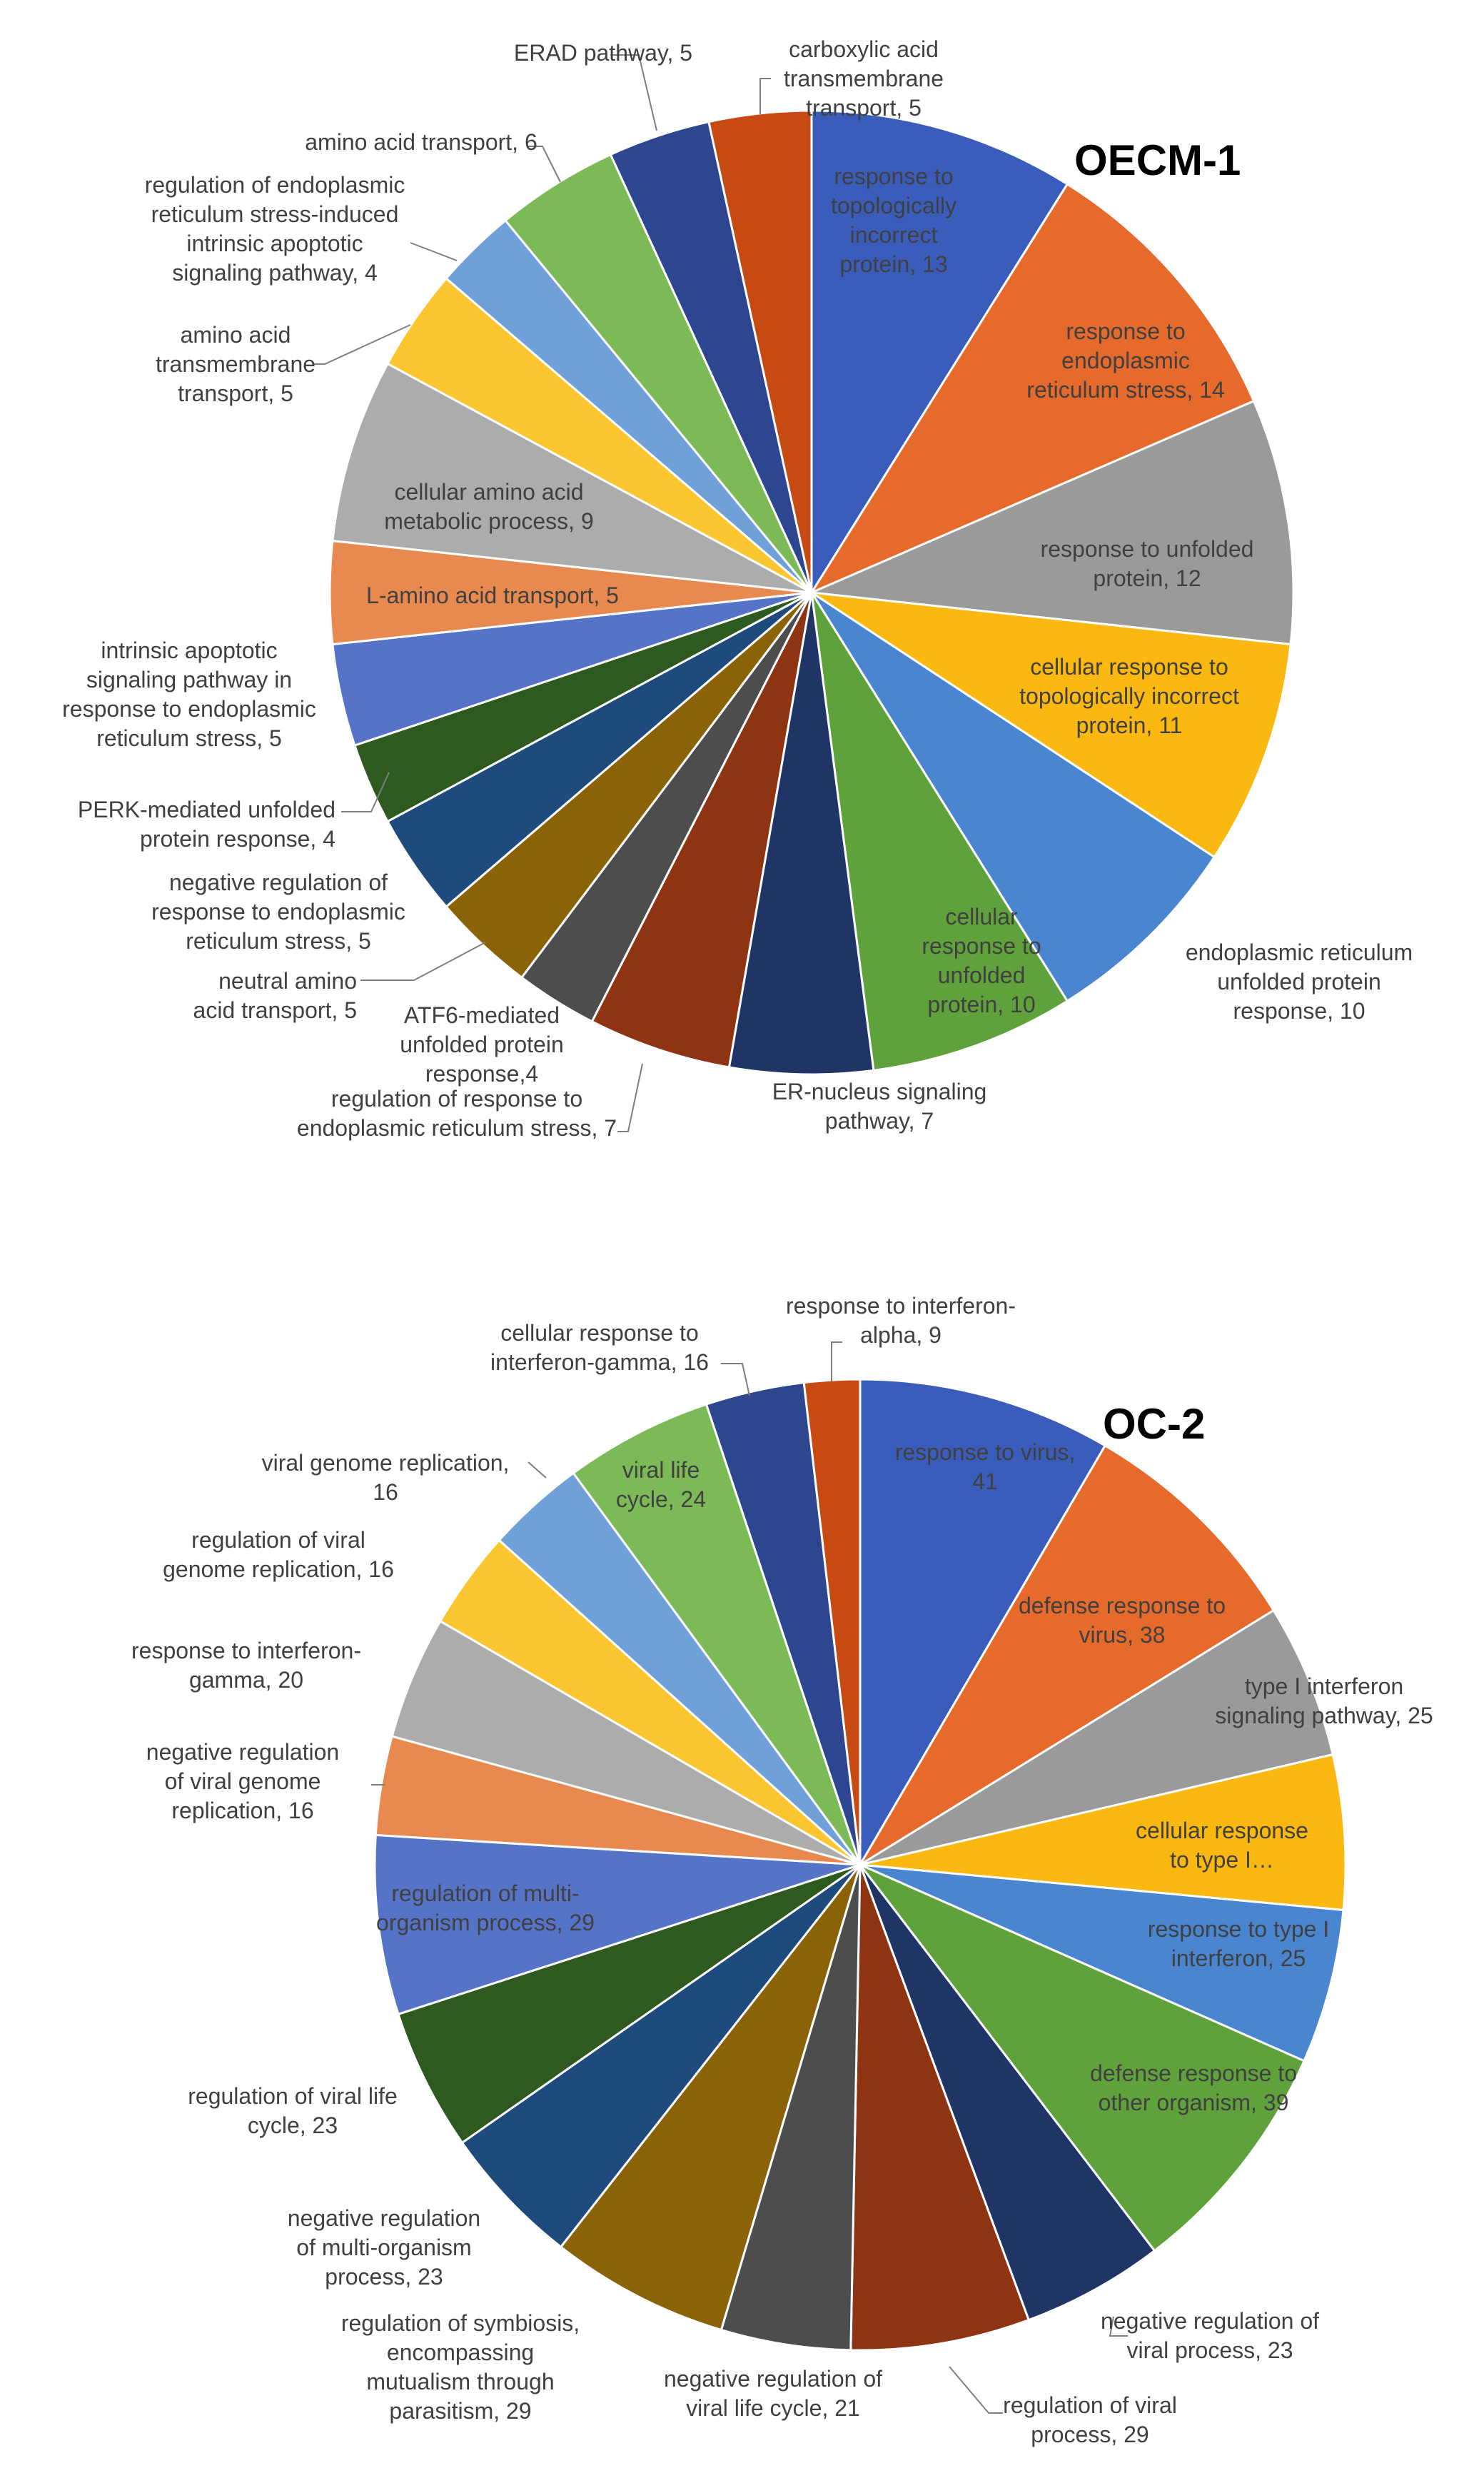 This screenshot has width=1484, height=2478. Describe the element at coordinates (773, 2408) in the screenshot. I see `slice-label-line: viral life cycle, 21` at that location.